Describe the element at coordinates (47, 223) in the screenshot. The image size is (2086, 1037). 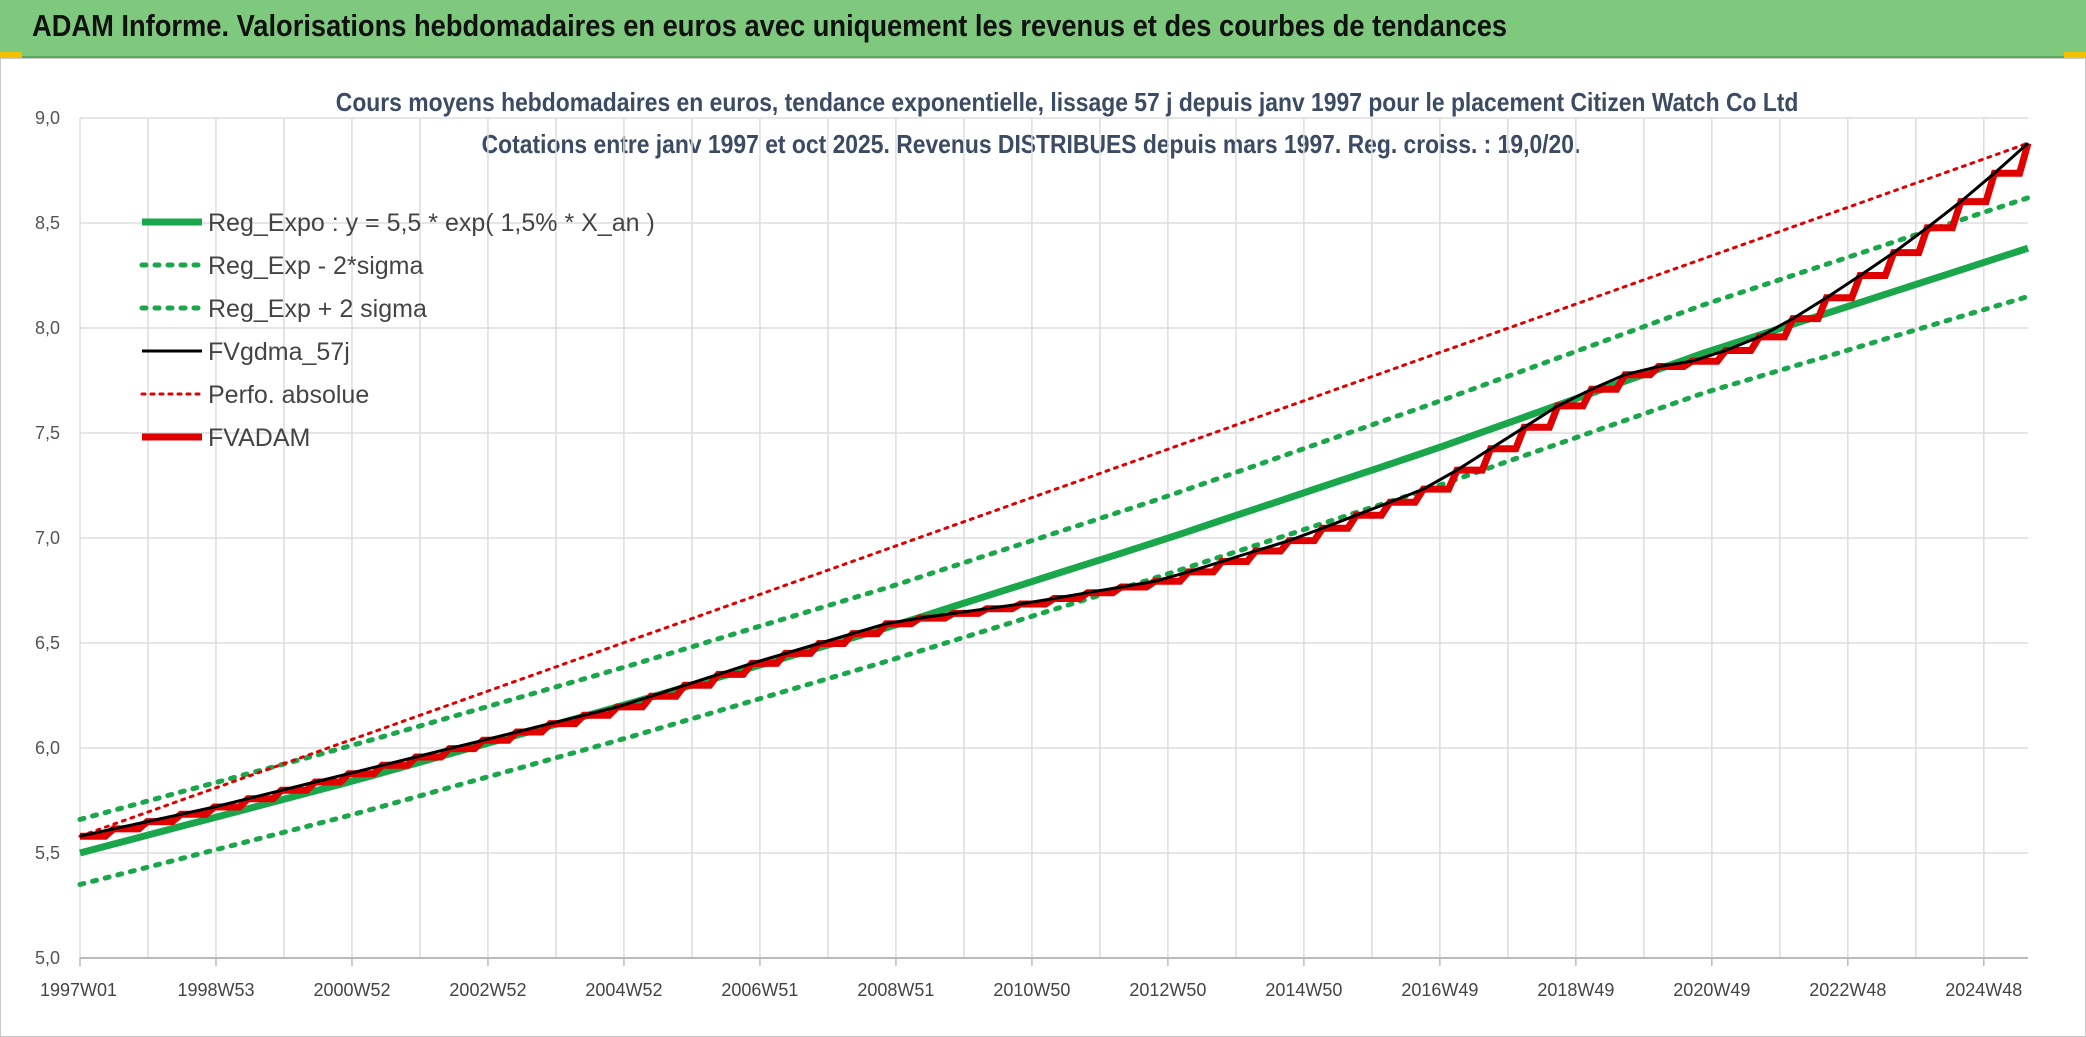
I see `y-tick-label: 8,5` at that location.